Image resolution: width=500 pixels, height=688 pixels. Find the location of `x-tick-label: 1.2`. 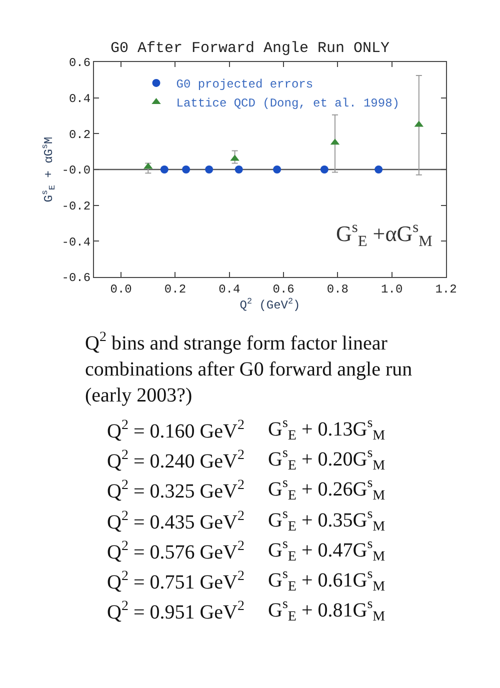

x-tick-label: 1.2 is located at coordinates (446, 289).